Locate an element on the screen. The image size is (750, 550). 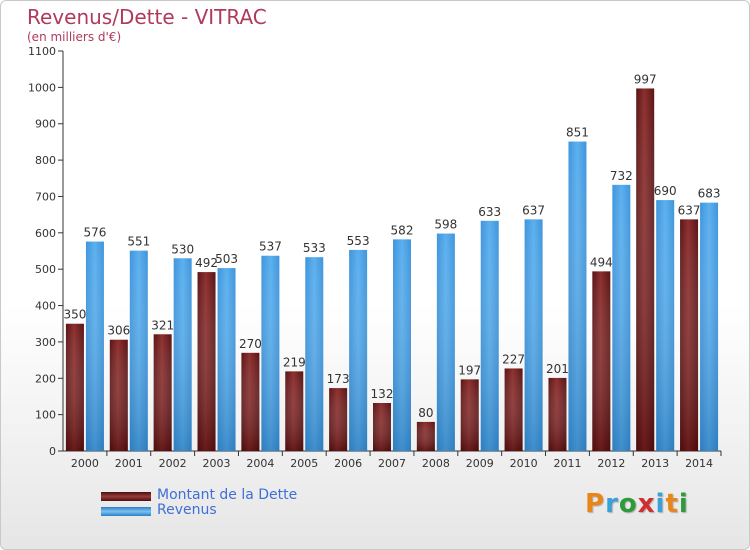
y-tick-label: 200 is located at coordinates (45, 378).